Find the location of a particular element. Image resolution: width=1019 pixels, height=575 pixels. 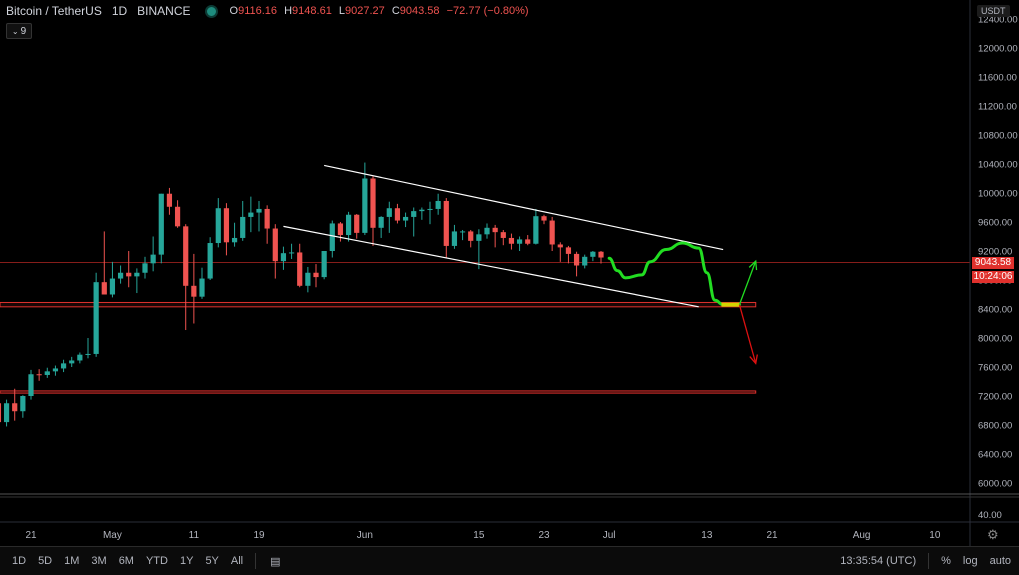

toolbar-divider is located at coordinates (256, 561).